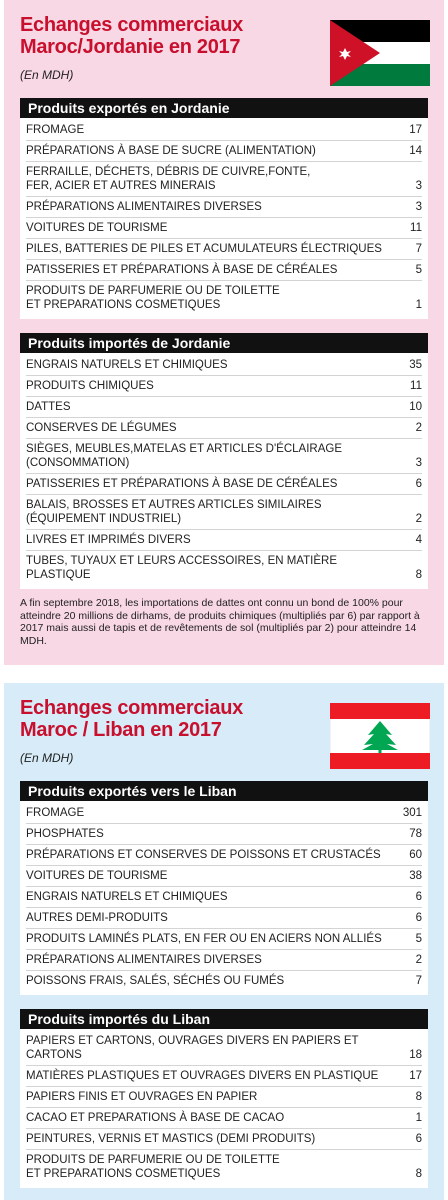 The height and width of the screenshot is (1200, 448). I want to click on table-row: ENGRAIS NATURELS ET CHIMIQUES 35, so click(224, 365).